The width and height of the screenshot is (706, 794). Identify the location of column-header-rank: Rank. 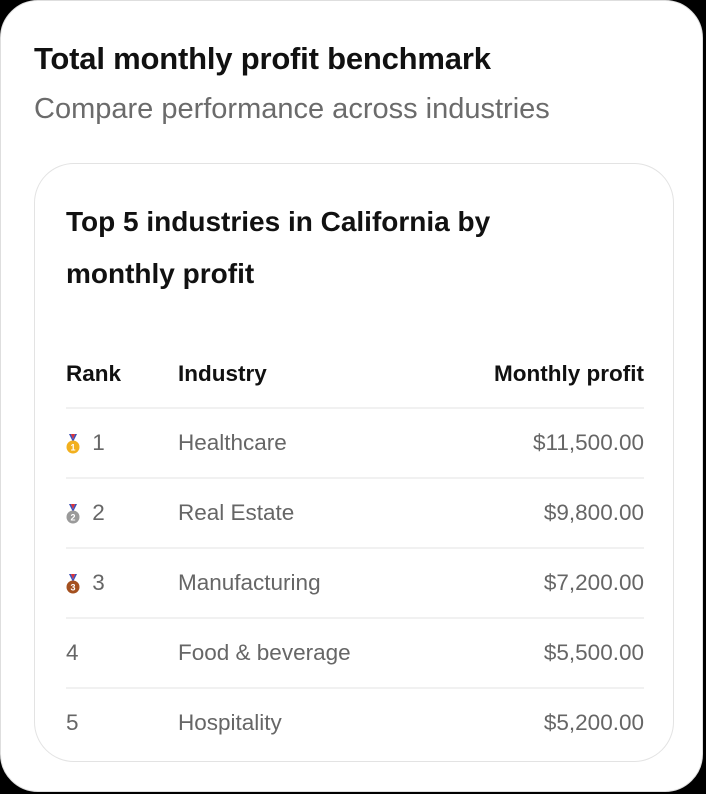
(94, 373).